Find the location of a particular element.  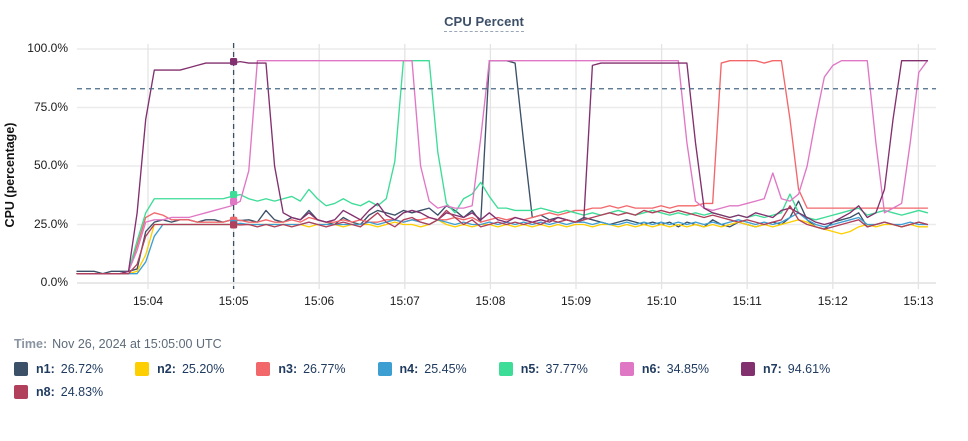

y-tick-label: 75.0% is located at coordinates (50, 106).